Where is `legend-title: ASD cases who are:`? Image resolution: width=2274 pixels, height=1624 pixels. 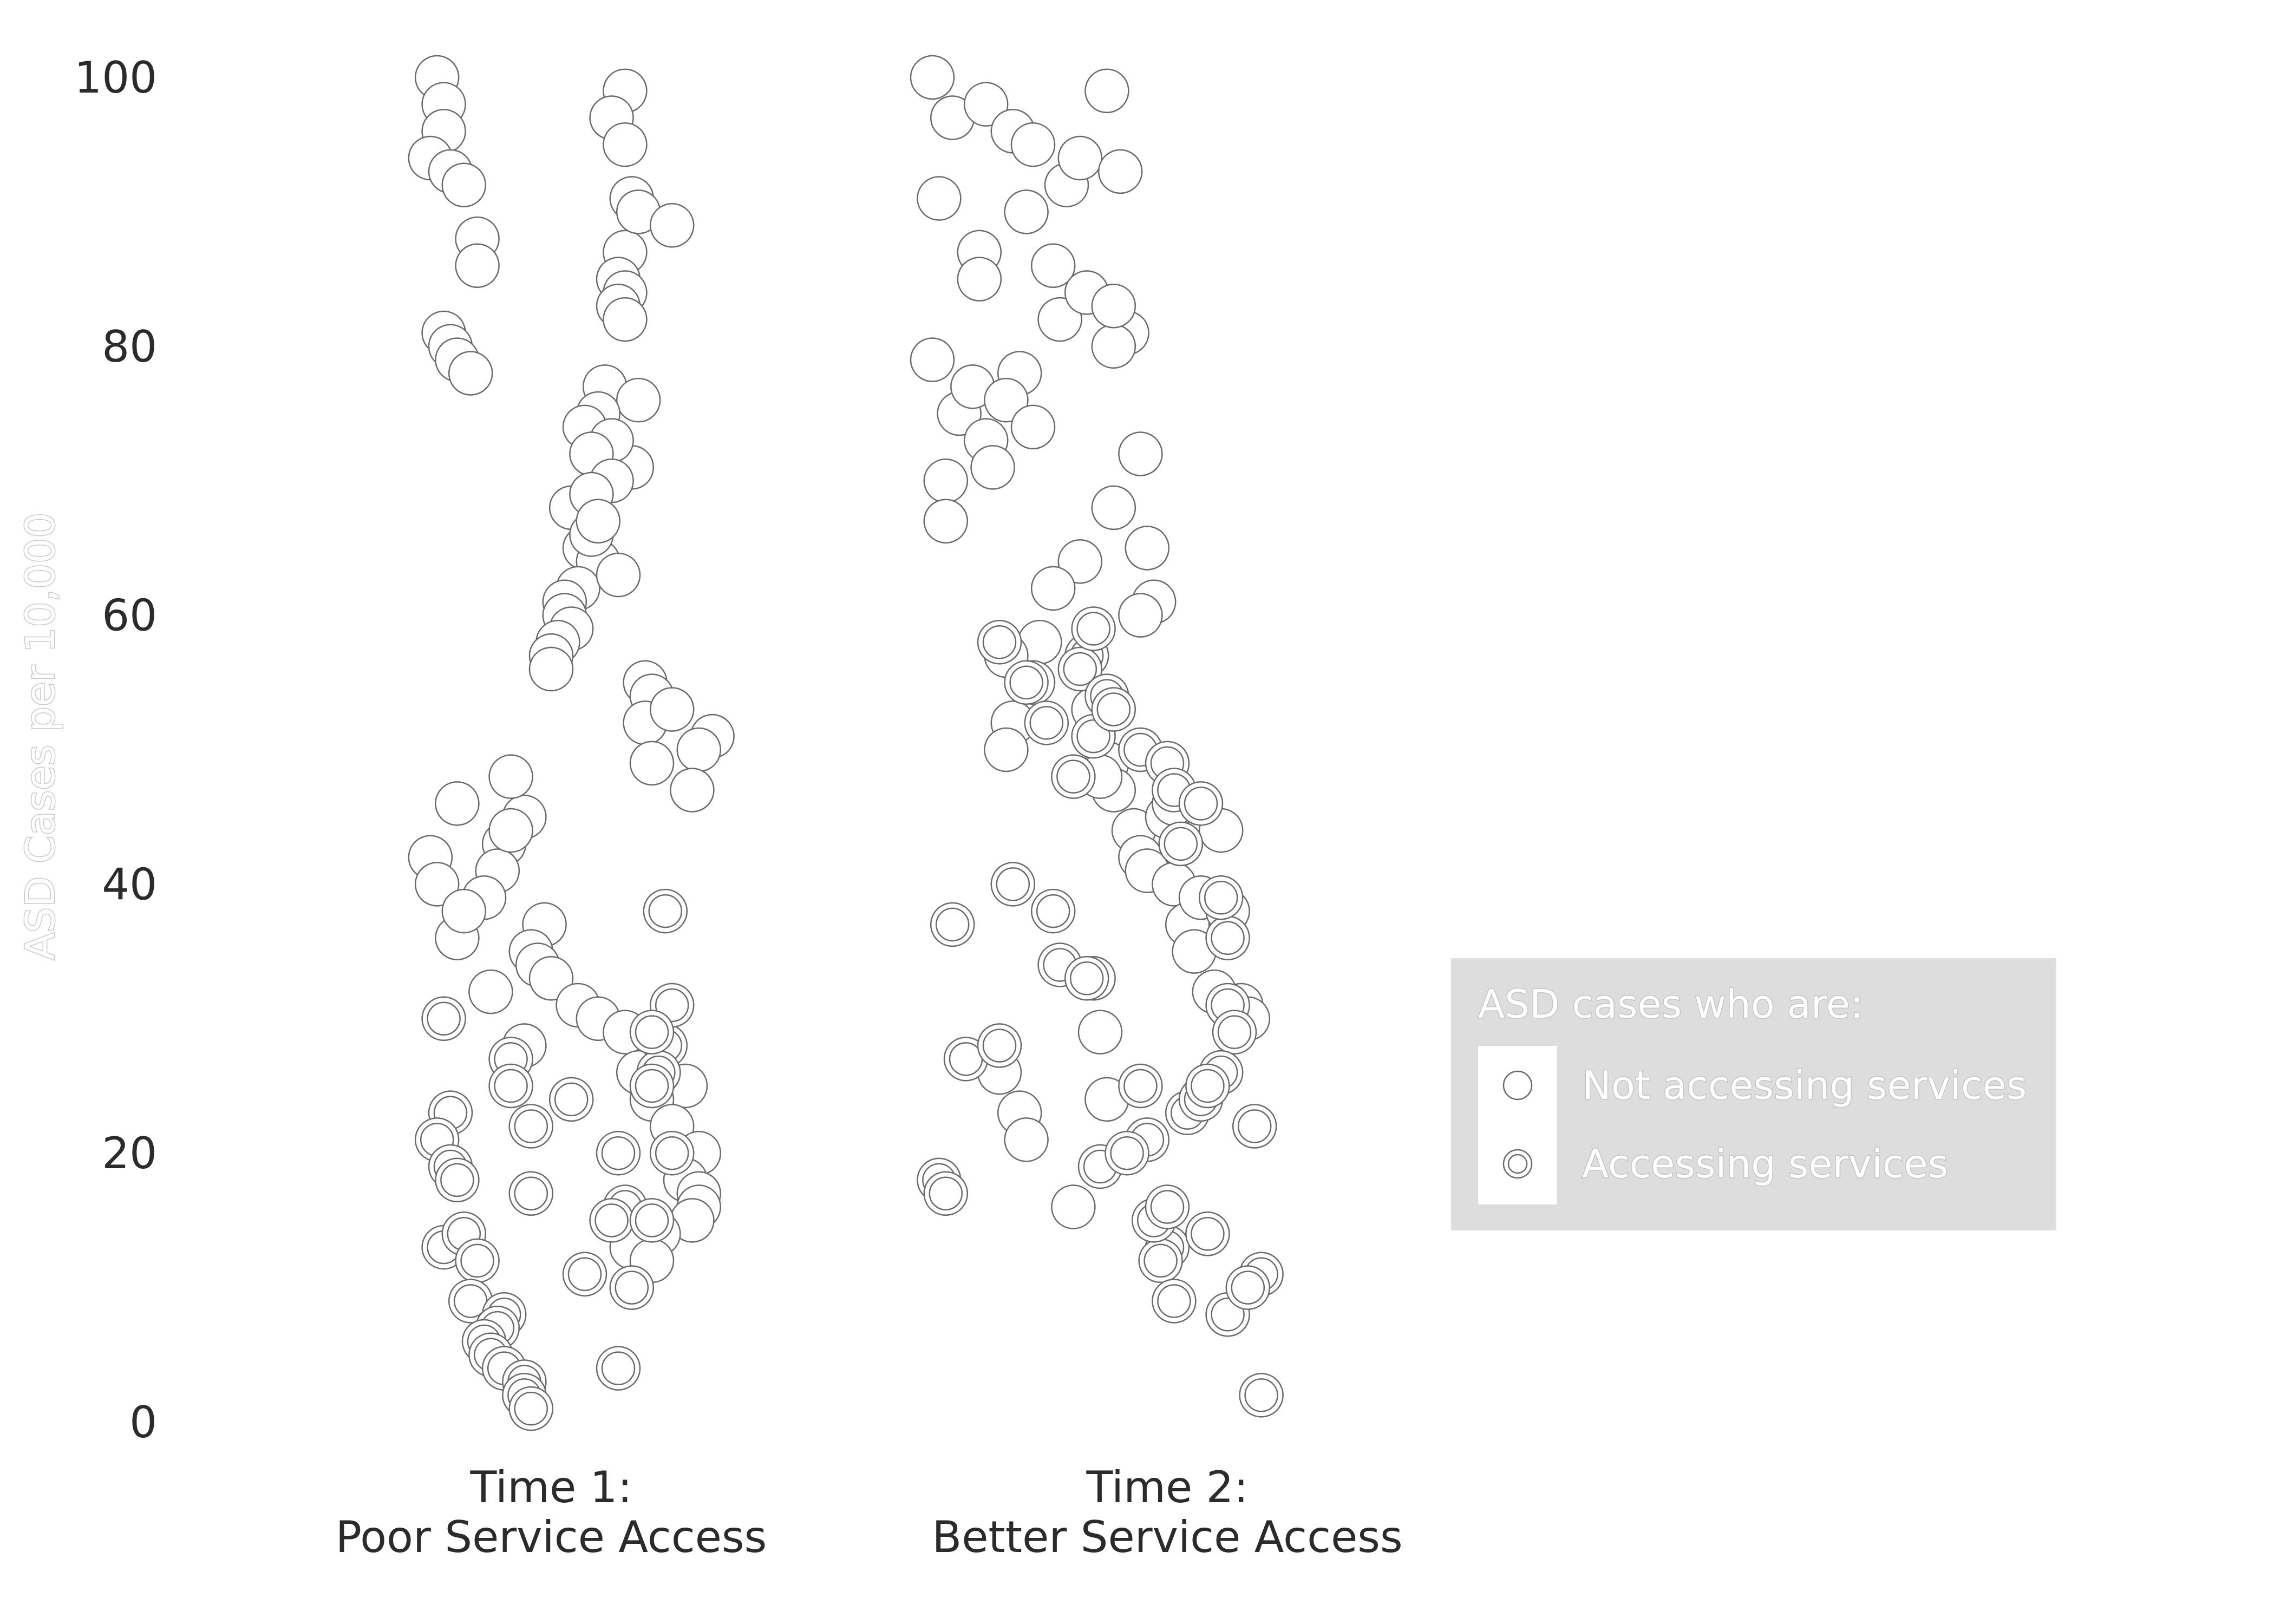
legend-title: ASD cases who are: is located at coordinates (1671, 1004).